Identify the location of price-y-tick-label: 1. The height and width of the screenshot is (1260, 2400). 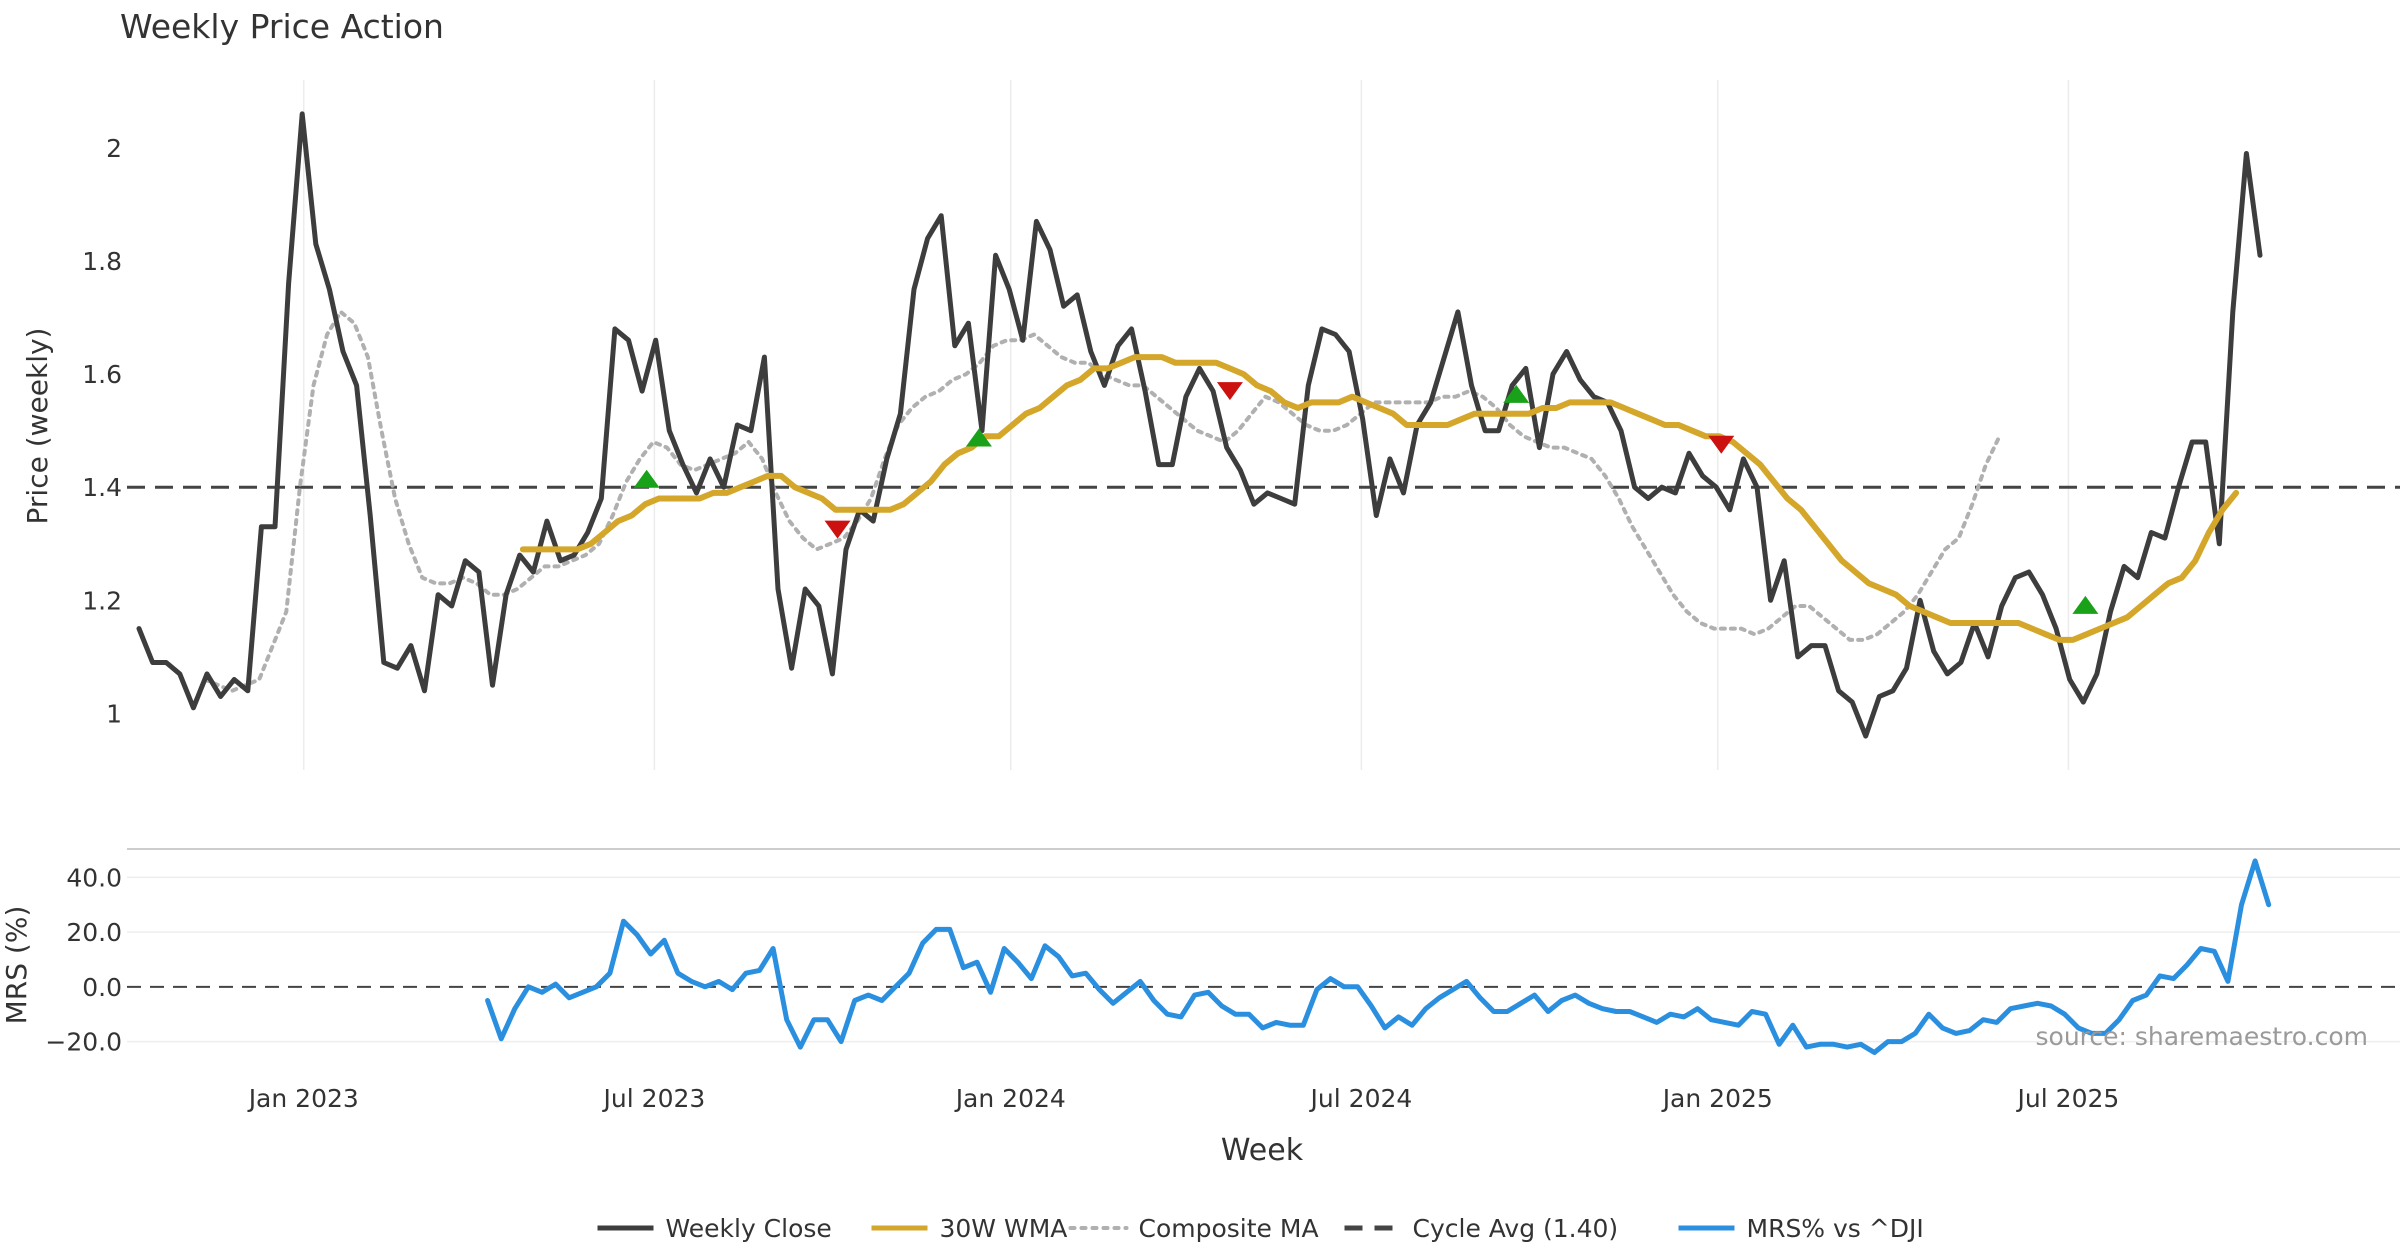
(114, 713).